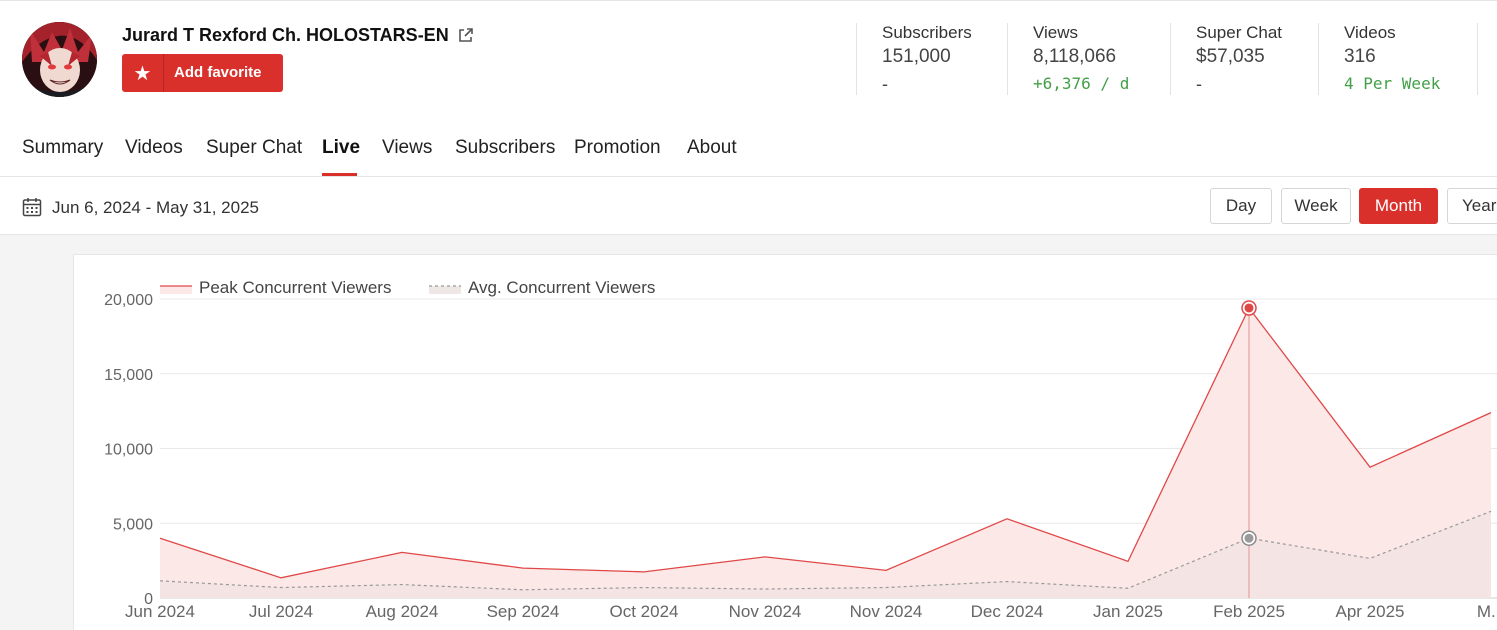 The width and height of the screenshot is (1497, 630). What do you see at coordinates (505, 147) in the screenshot?
I see `tab-subscribers: Subscribers` at bounding box center [505, 147].